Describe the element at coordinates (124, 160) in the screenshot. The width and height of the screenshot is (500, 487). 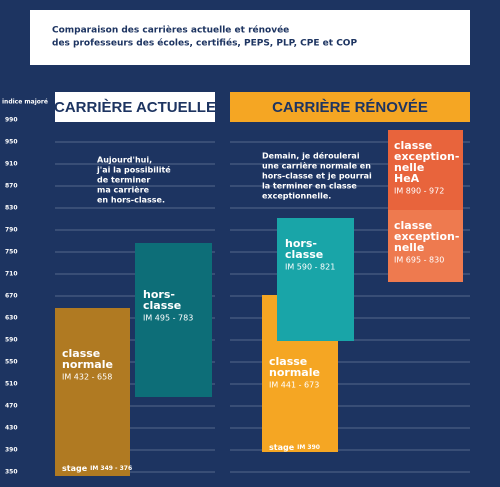
I see `text-line: Aujourd'hui,` at that location.